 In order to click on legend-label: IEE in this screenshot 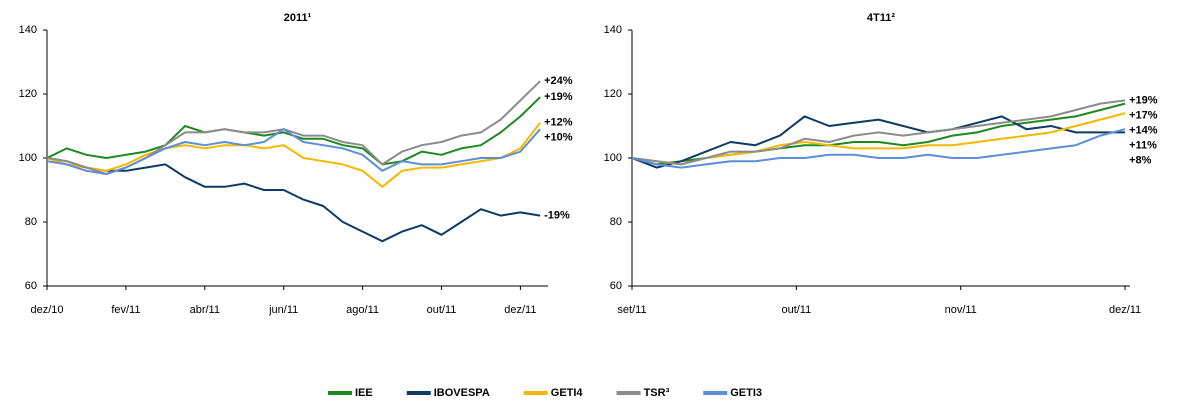, I will do `click(364, 393)`.